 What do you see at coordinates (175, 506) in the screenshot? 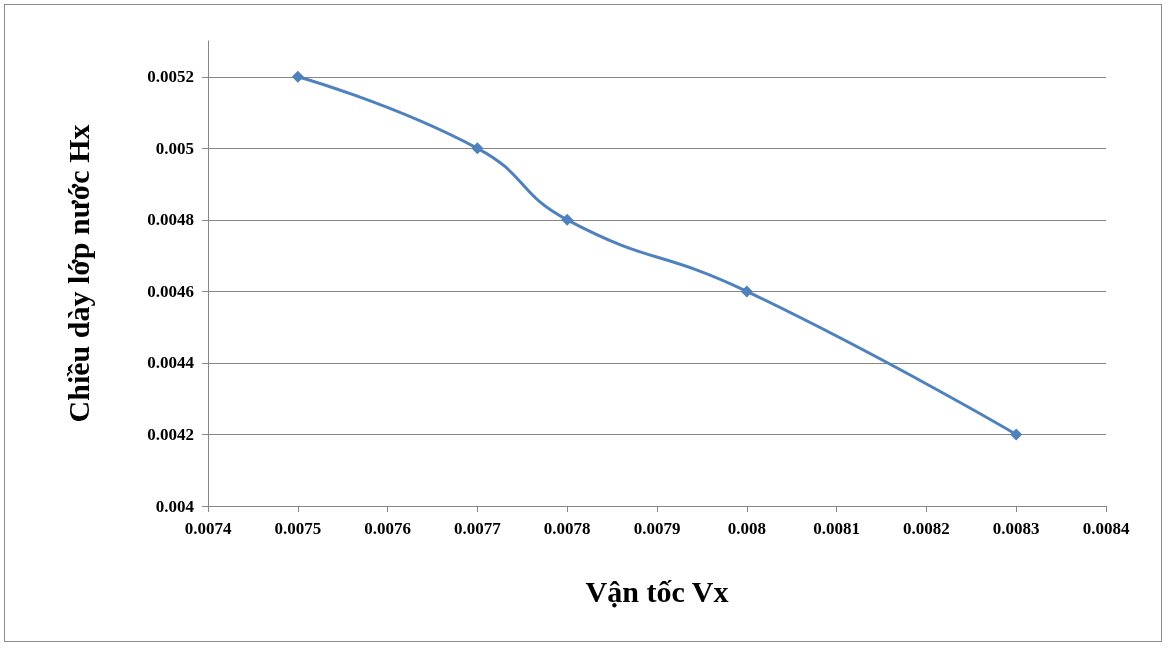
I see `y-tick-label: 0.004` at bounding box center [175, 506].